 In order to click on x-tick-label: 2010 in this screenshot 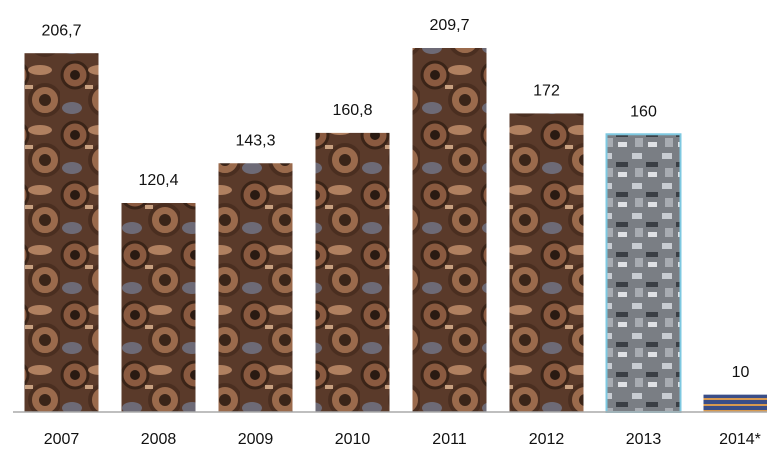, I will do `click(353, 439)`.